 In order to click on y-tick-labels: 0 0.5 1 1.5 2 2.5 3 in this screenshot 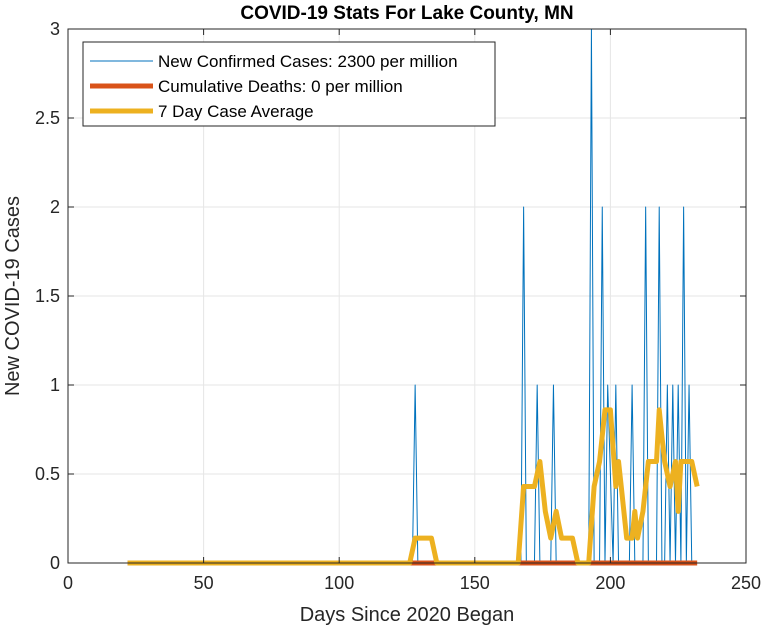, I will do `click(47, 296)`.